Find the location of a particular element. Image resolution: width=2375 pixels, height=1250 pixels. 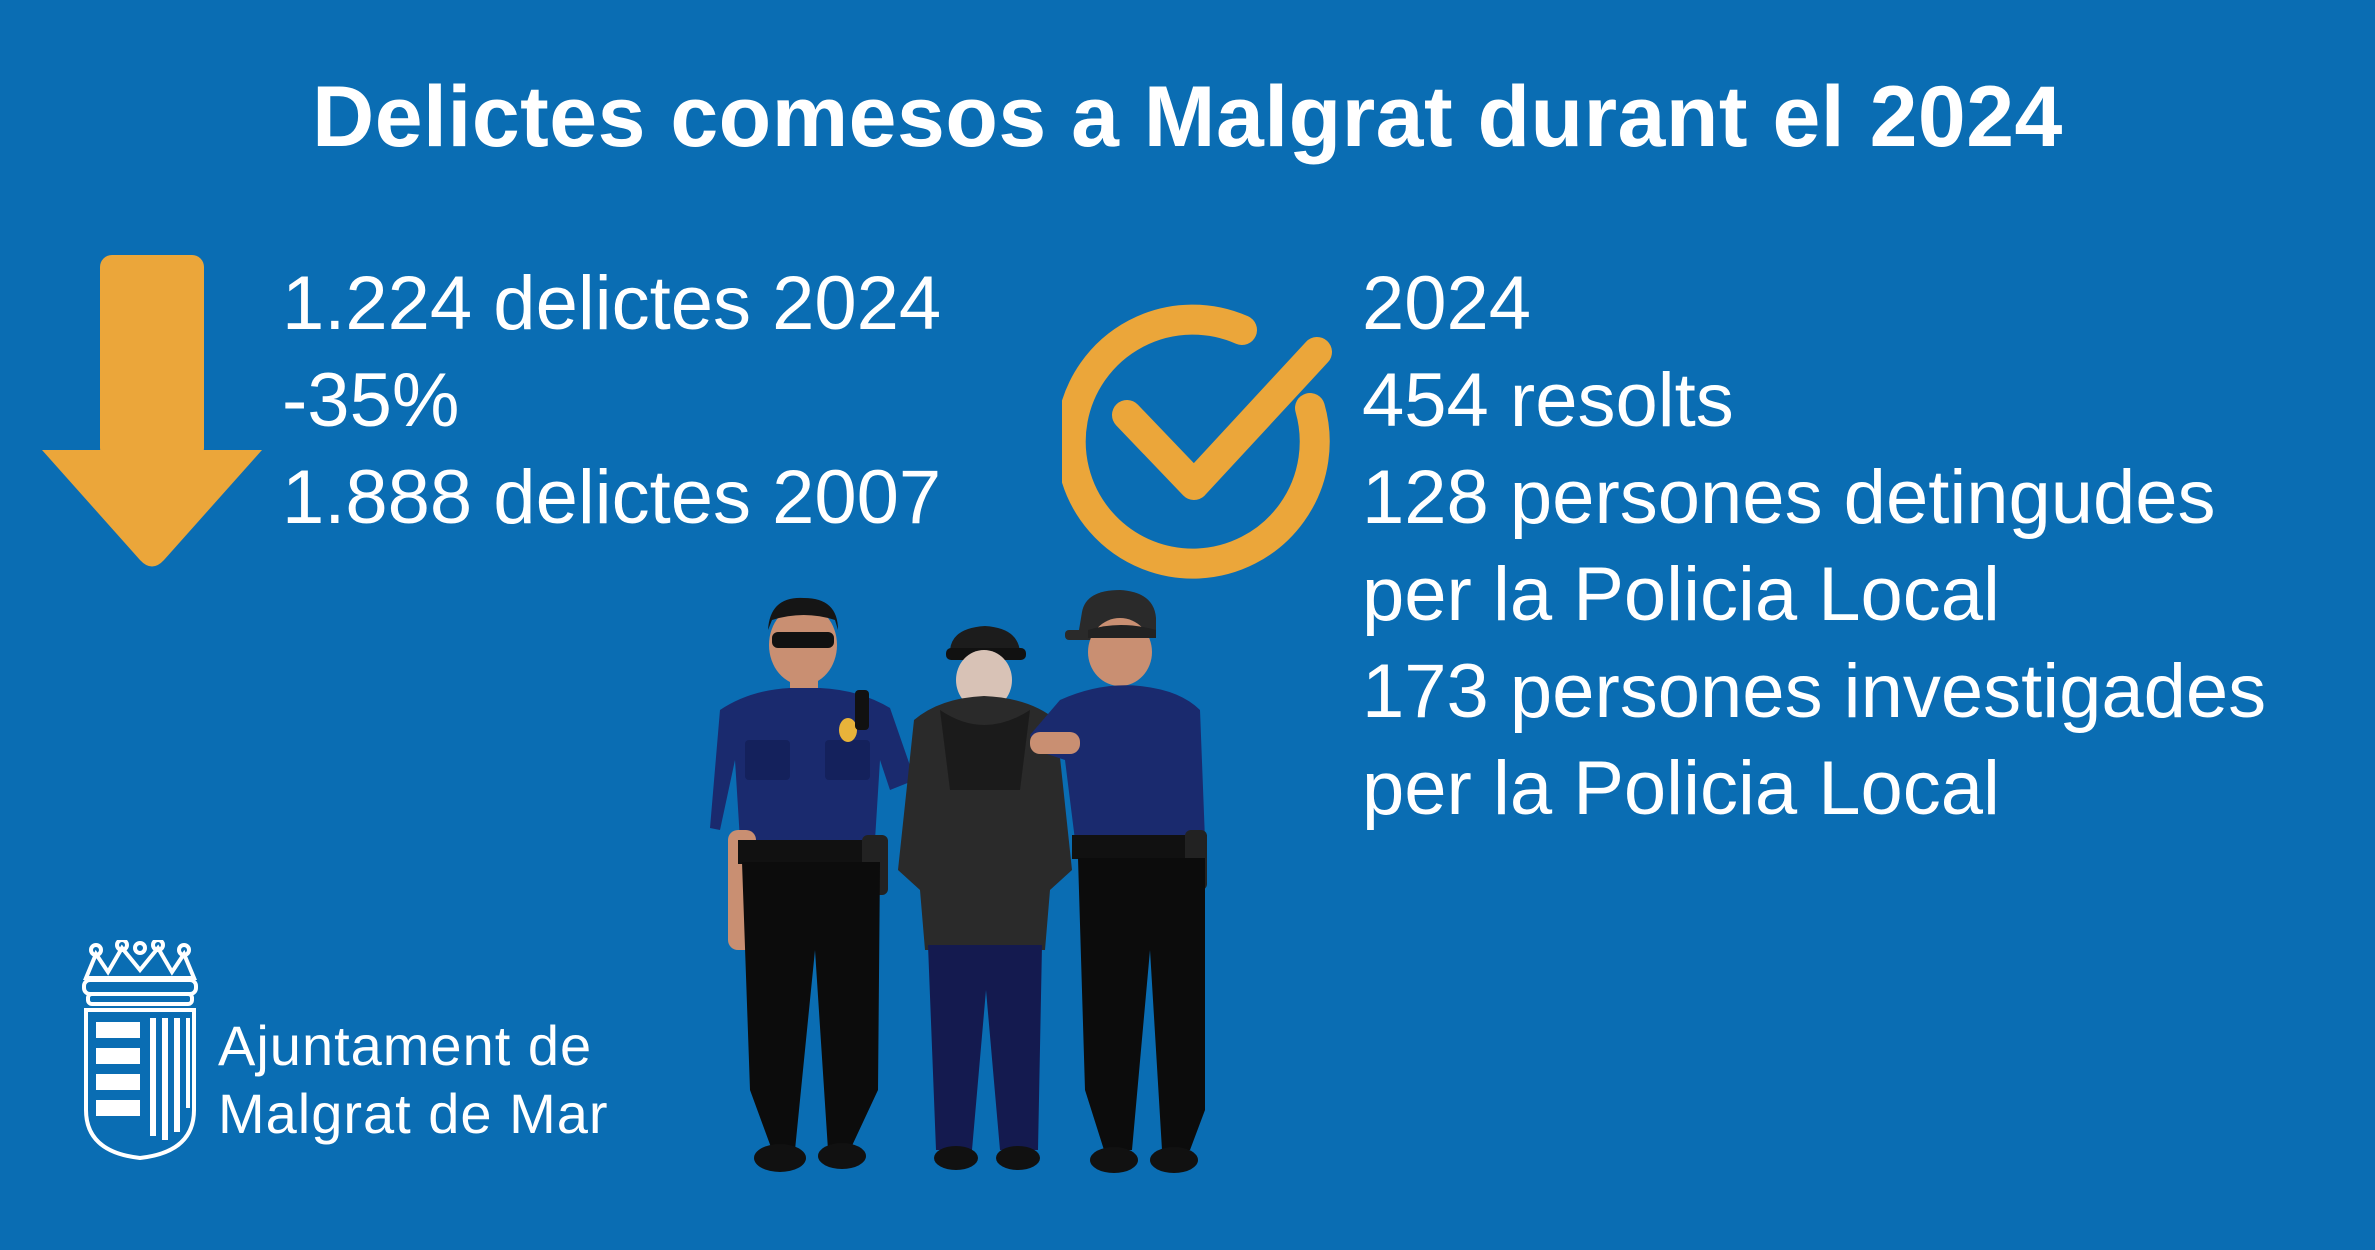

detained-by: per la Policia Local is located at coordinates (1681, 594).